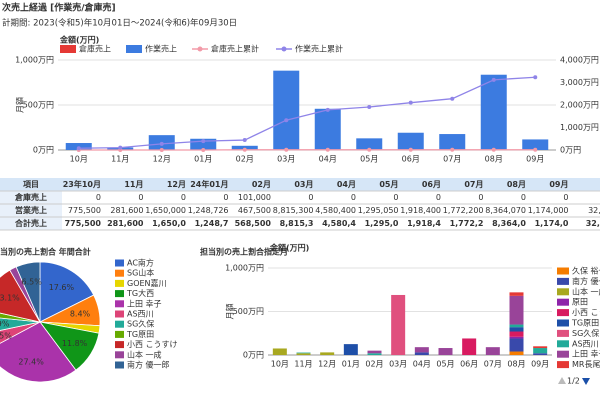 Image resolution: width=600 pixels, height=400 pixels. Describe the element at coordinates (585, 343) in the screenshot. I see `legend-label: AS西川` at that location.